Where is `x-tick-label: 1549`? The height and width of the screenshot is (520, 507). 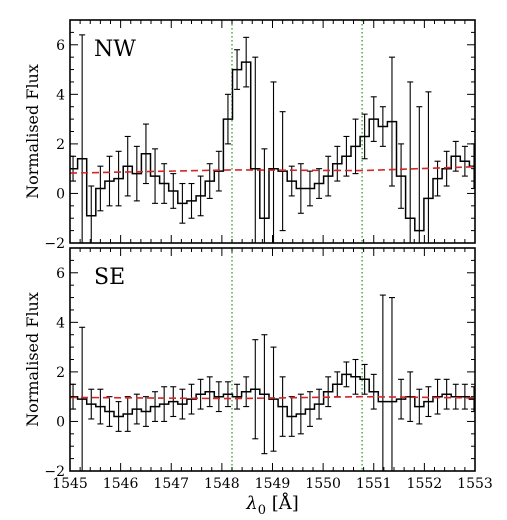
x-tick-label: 1549 is located at coordinates (273, 484).